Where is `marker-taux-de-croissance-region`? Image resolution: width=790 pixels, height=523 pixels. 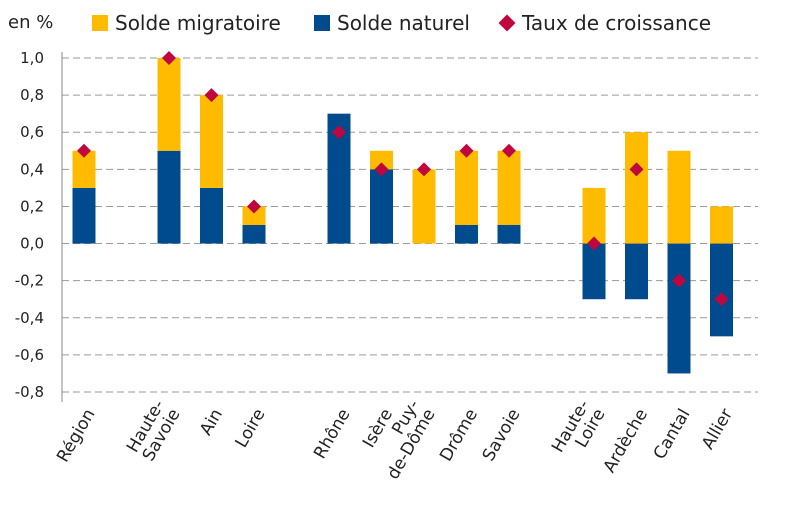 marker-taux-de-croissance-region is located at coordinates (84, 150).